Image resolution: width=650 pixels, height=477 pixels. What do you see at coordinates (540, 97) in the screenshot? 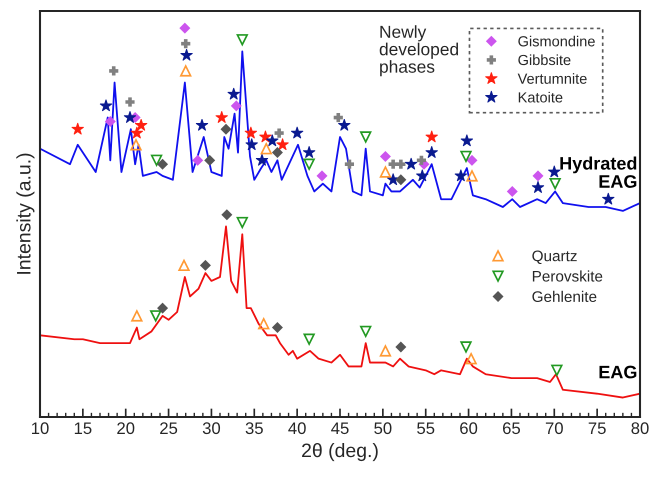
I see `legend-label: Katoite` at bounding box center [540, 97].